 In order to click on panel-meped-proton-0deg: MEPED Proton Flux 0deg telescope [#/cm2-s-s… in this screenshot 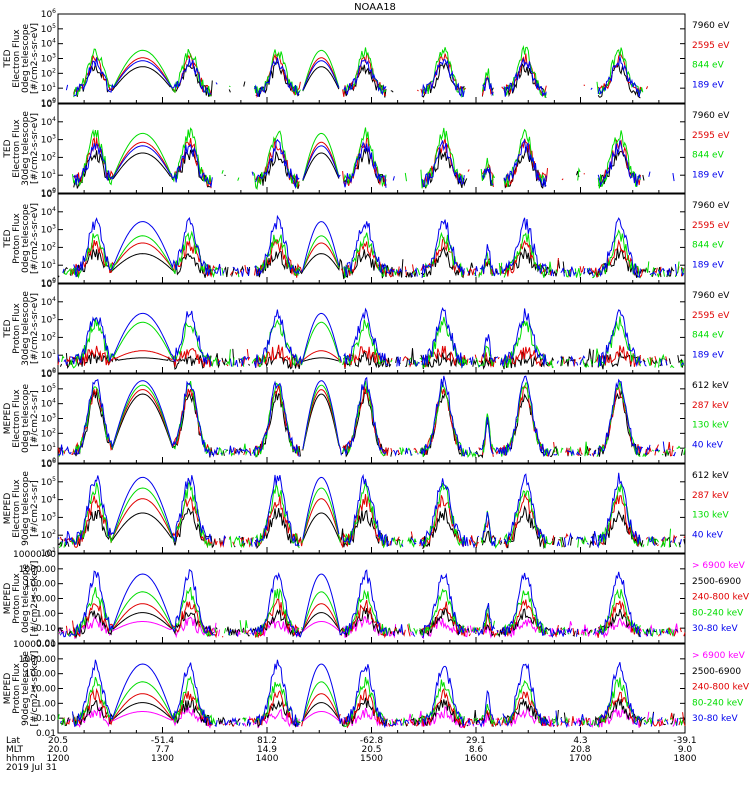, I will do `click(376, 599)`.